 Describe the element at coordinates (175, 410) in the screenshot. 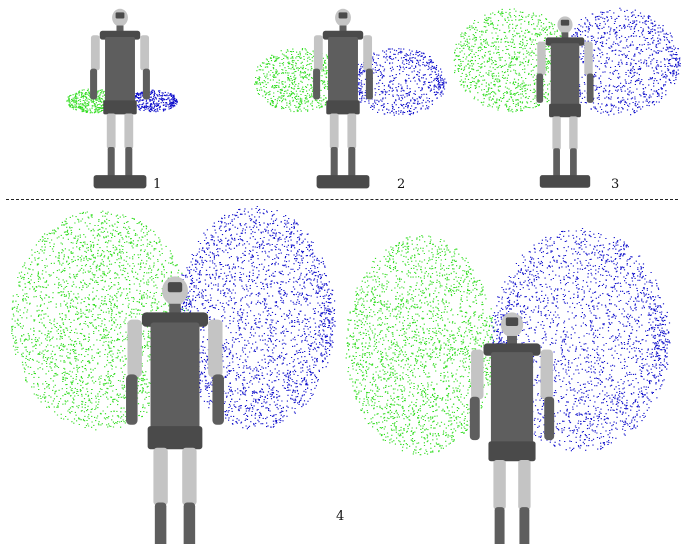

I see `robot-panel-4-front` at that location.